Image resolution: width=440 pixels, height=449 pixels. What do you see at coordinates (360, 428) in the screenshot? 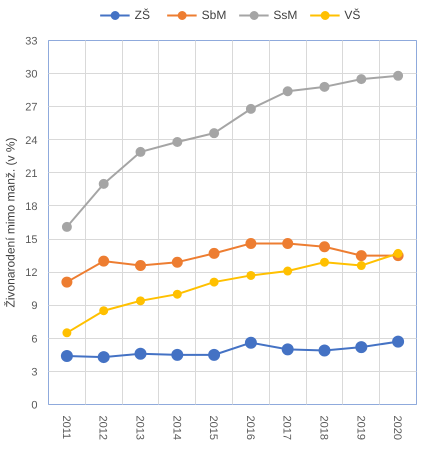
I see `x-tick-label: 2019` at bounding box center [360, 428].